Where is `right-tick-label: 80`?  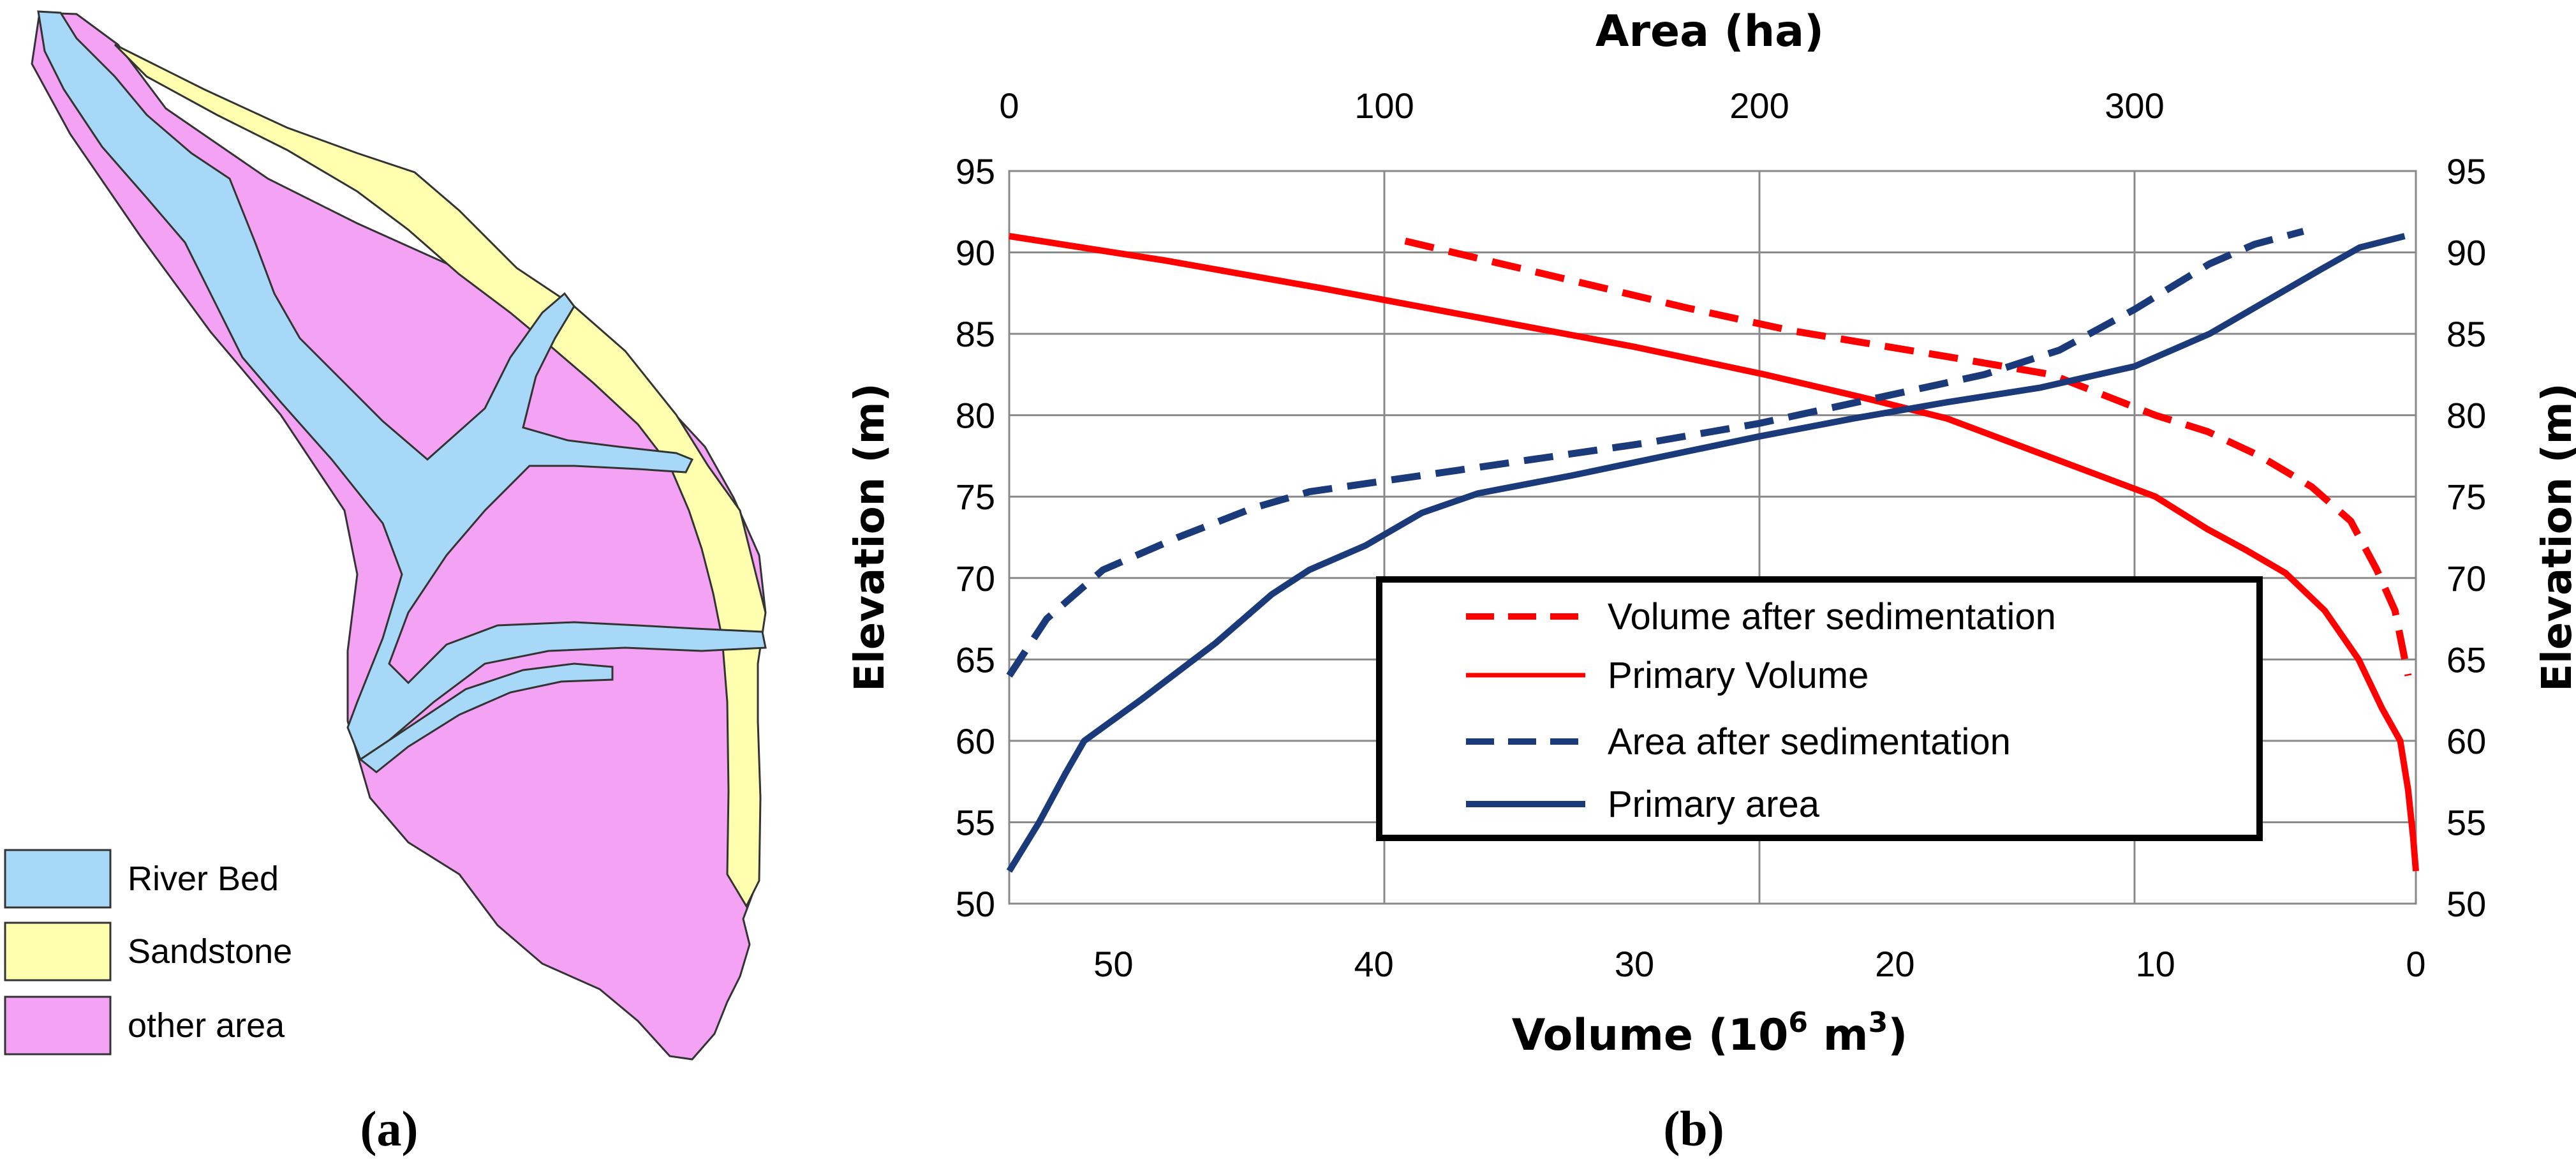
right-tick-label: 80 is located at coordinates (2466, 416).